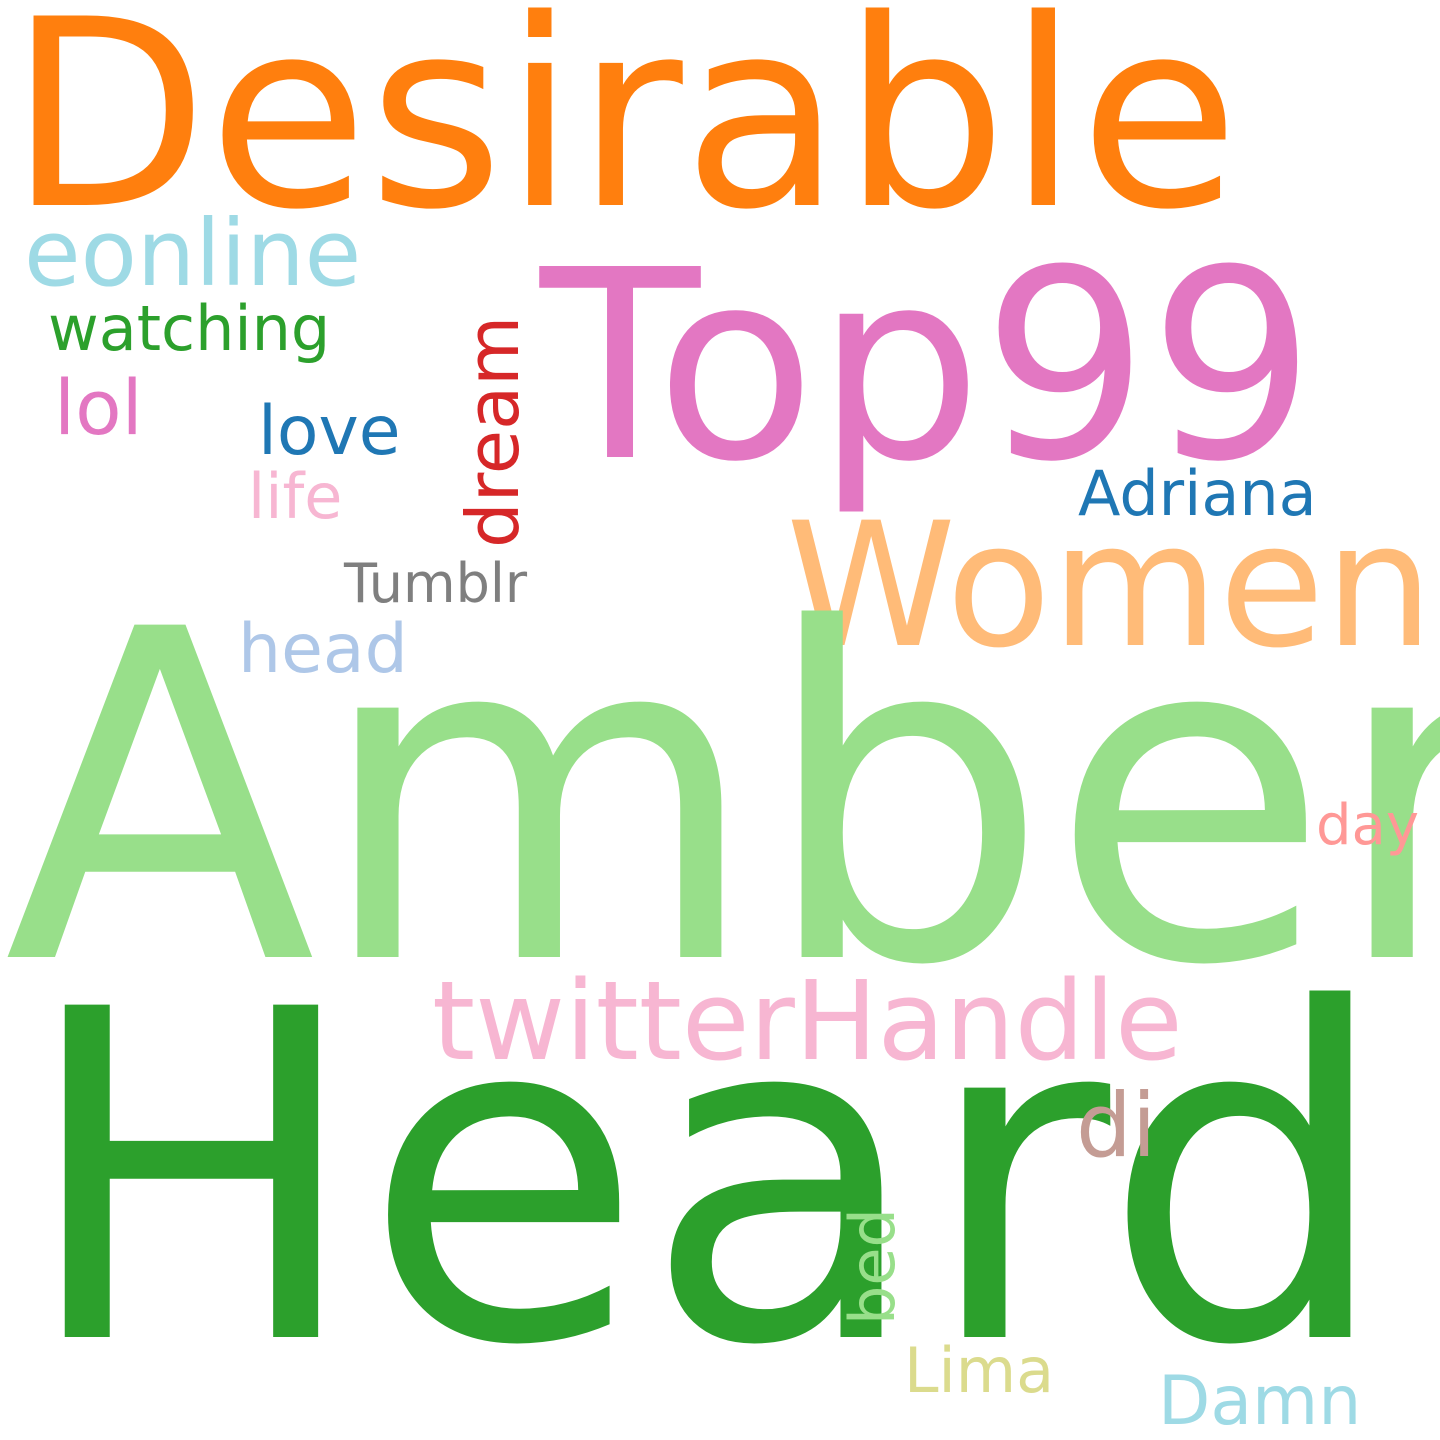 The height and width of the screenshot is (1440, 1440). I want to click on word-tumblr: Tumblr, so click(436, 583).